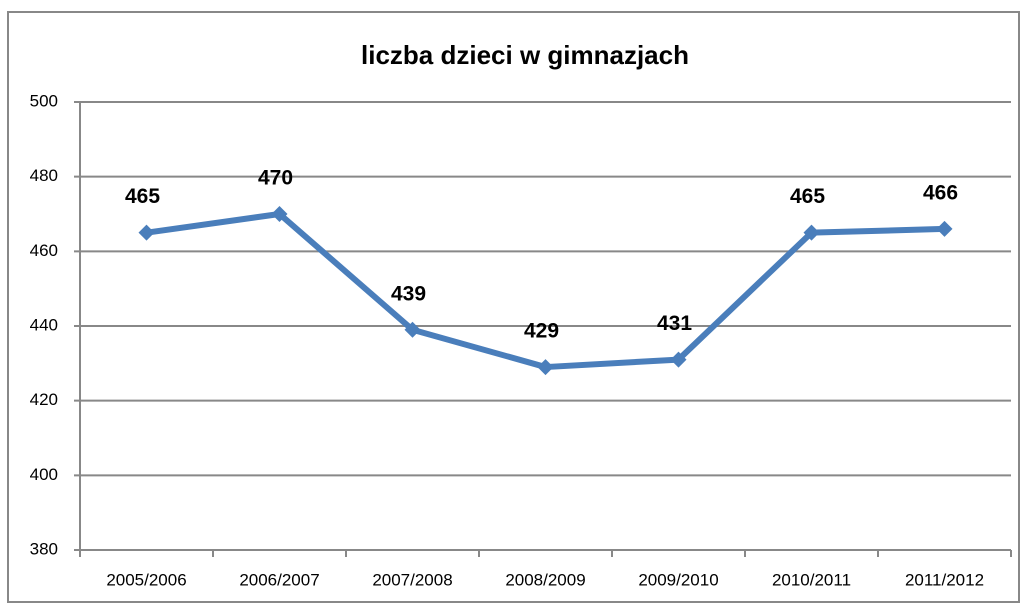 The image size is (1025, 610). I want to click on y-tick-label: 380, so click(44, 548).